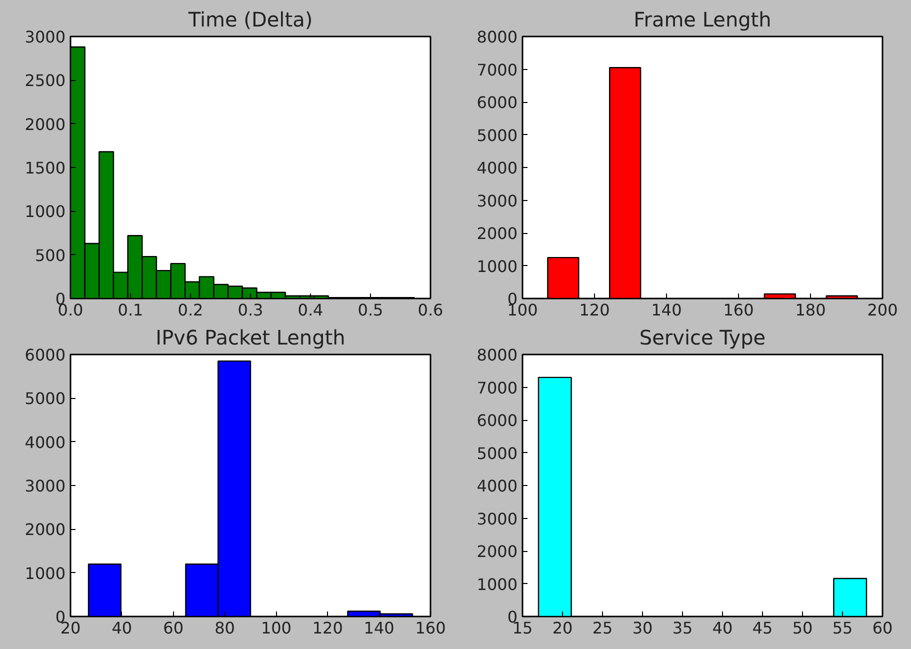 The width and height of the screenshot is (911, 649). What do you see at coordinates (431, 310) in the screenshot?
I see `x-tick-label: 0.6` at bounding box center [431, 310].